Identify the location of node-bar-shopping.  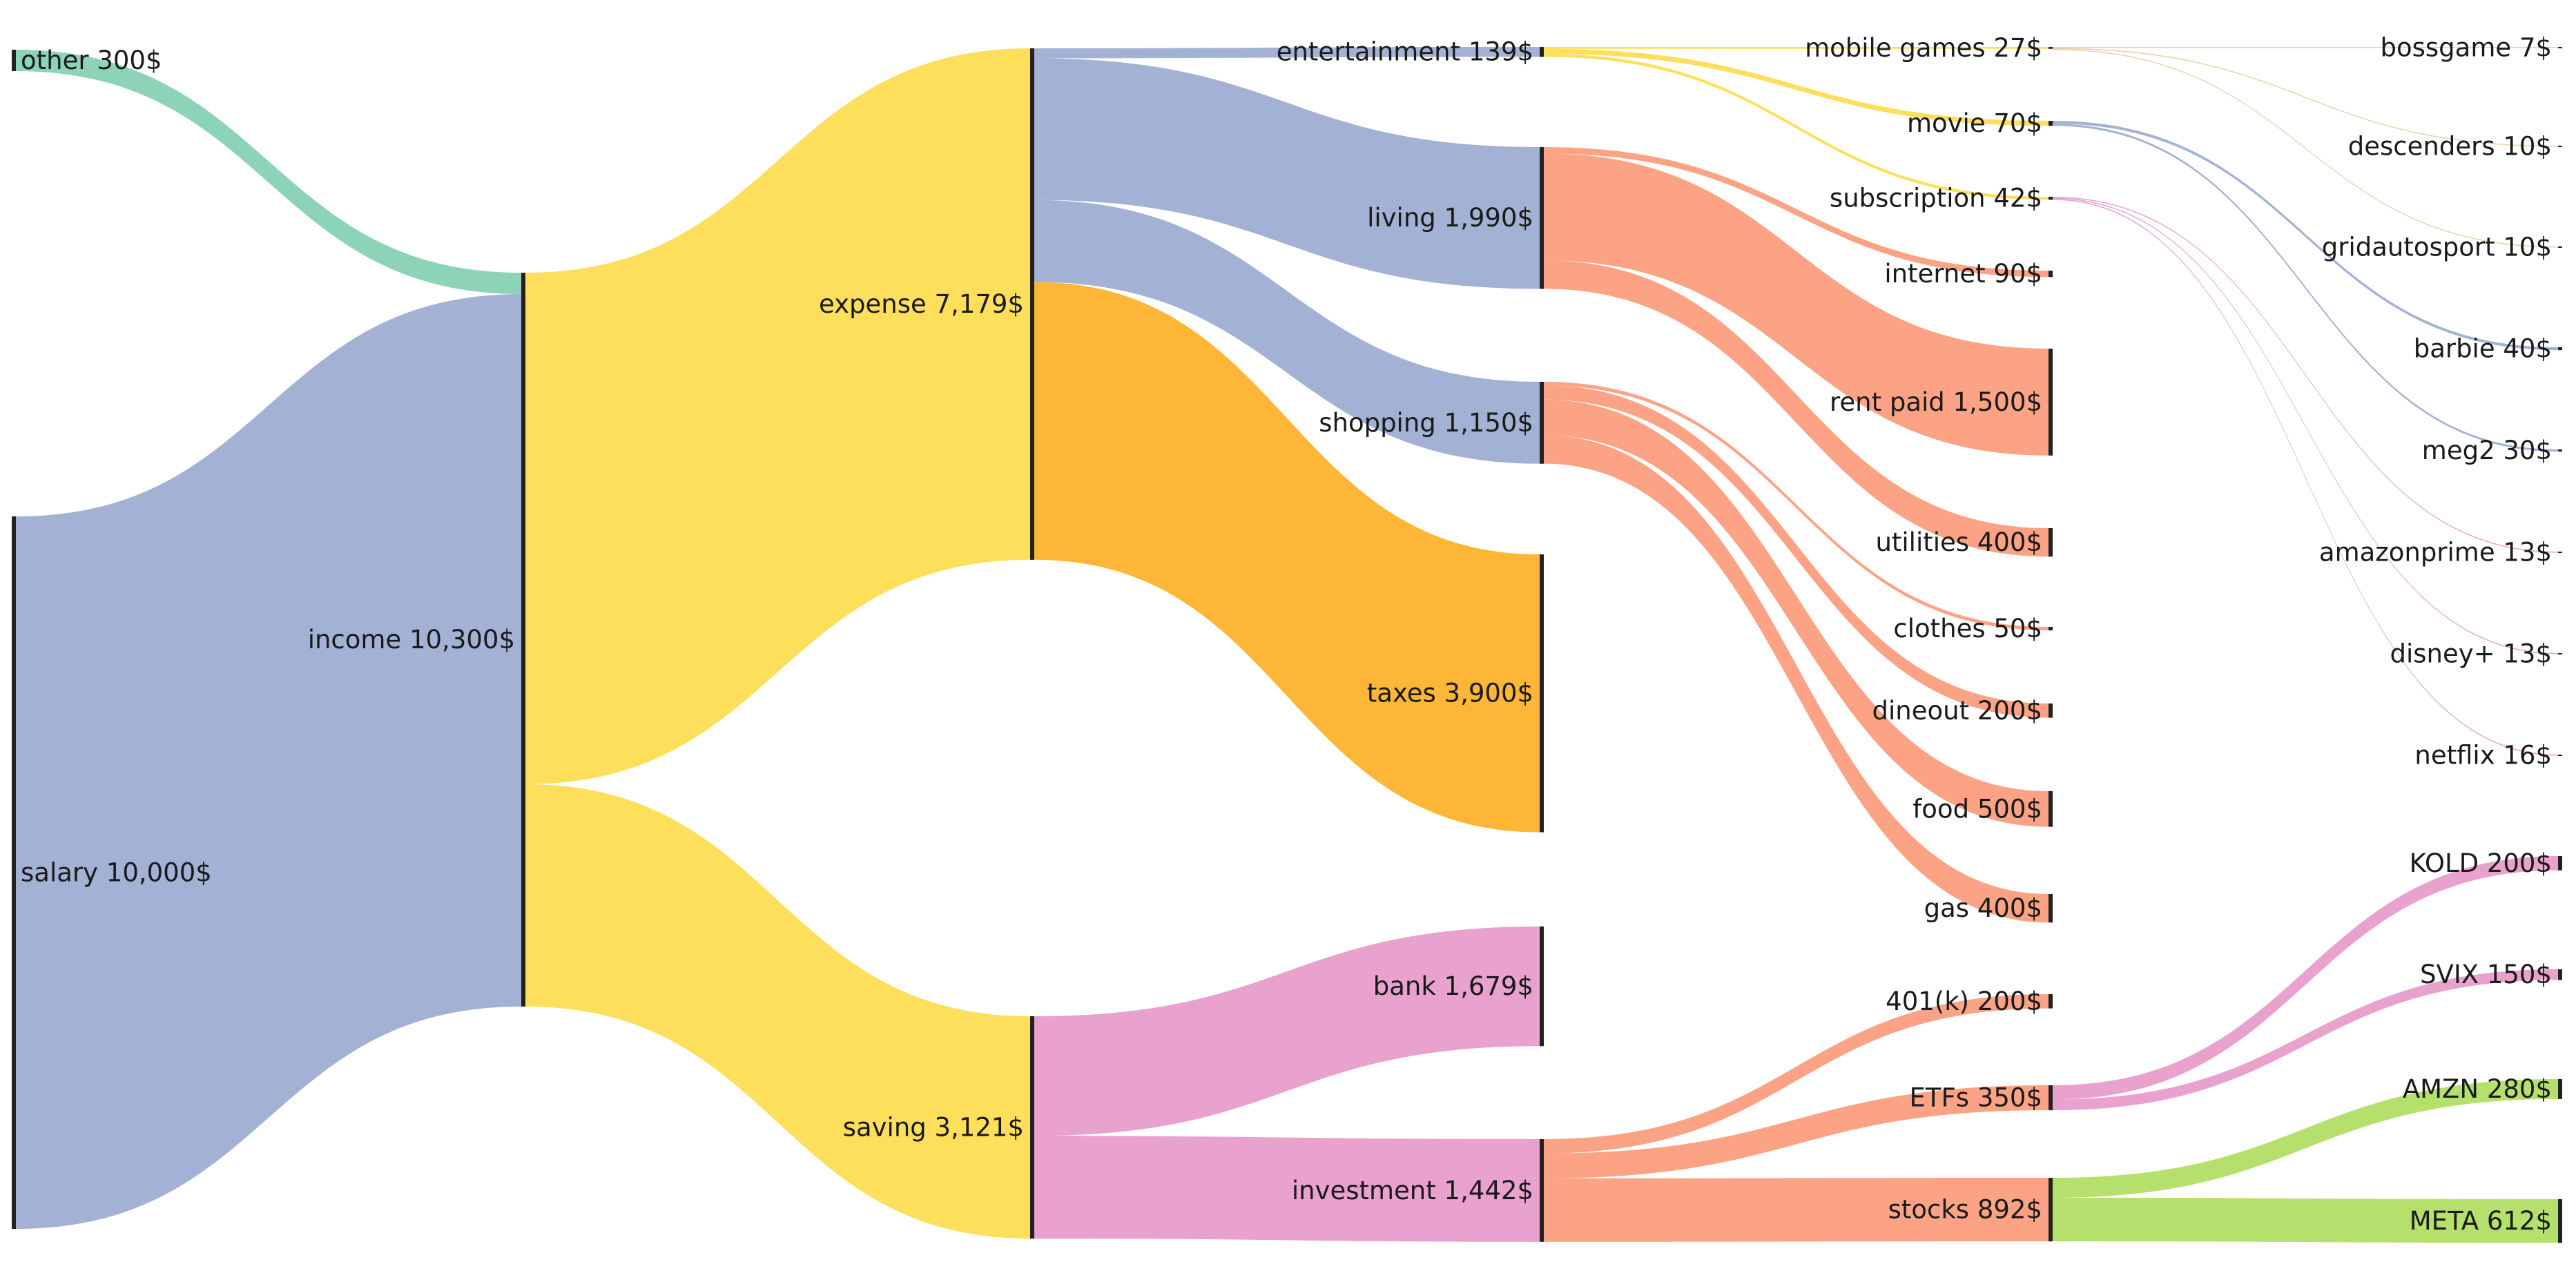
(1542, 423).